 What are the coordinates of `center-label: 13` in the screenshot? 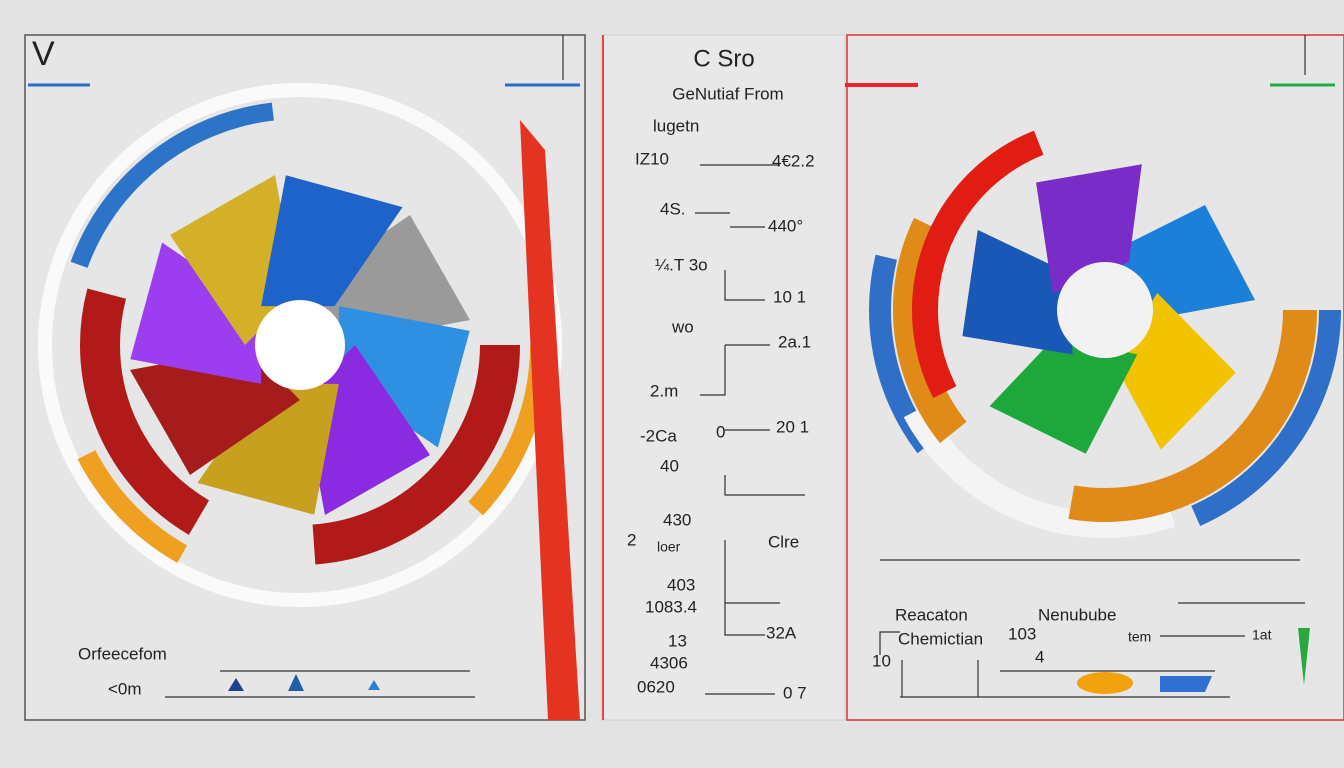 It's located at (677, 640).